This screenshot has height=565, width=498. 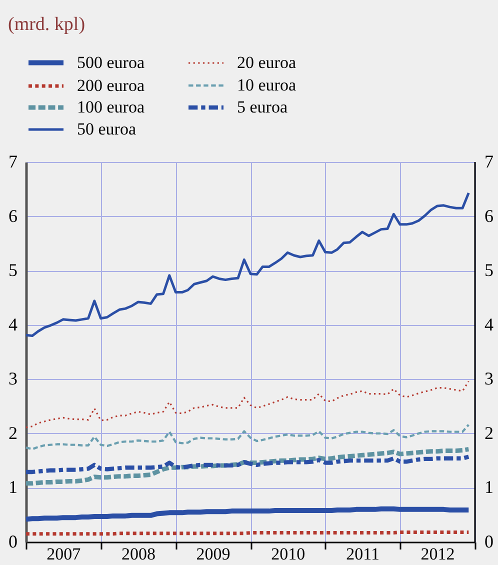 What do you see at coordinates (13, 216) in the screenshot?
I see `y-tick-label: 6` at bounding box center [13, 216].